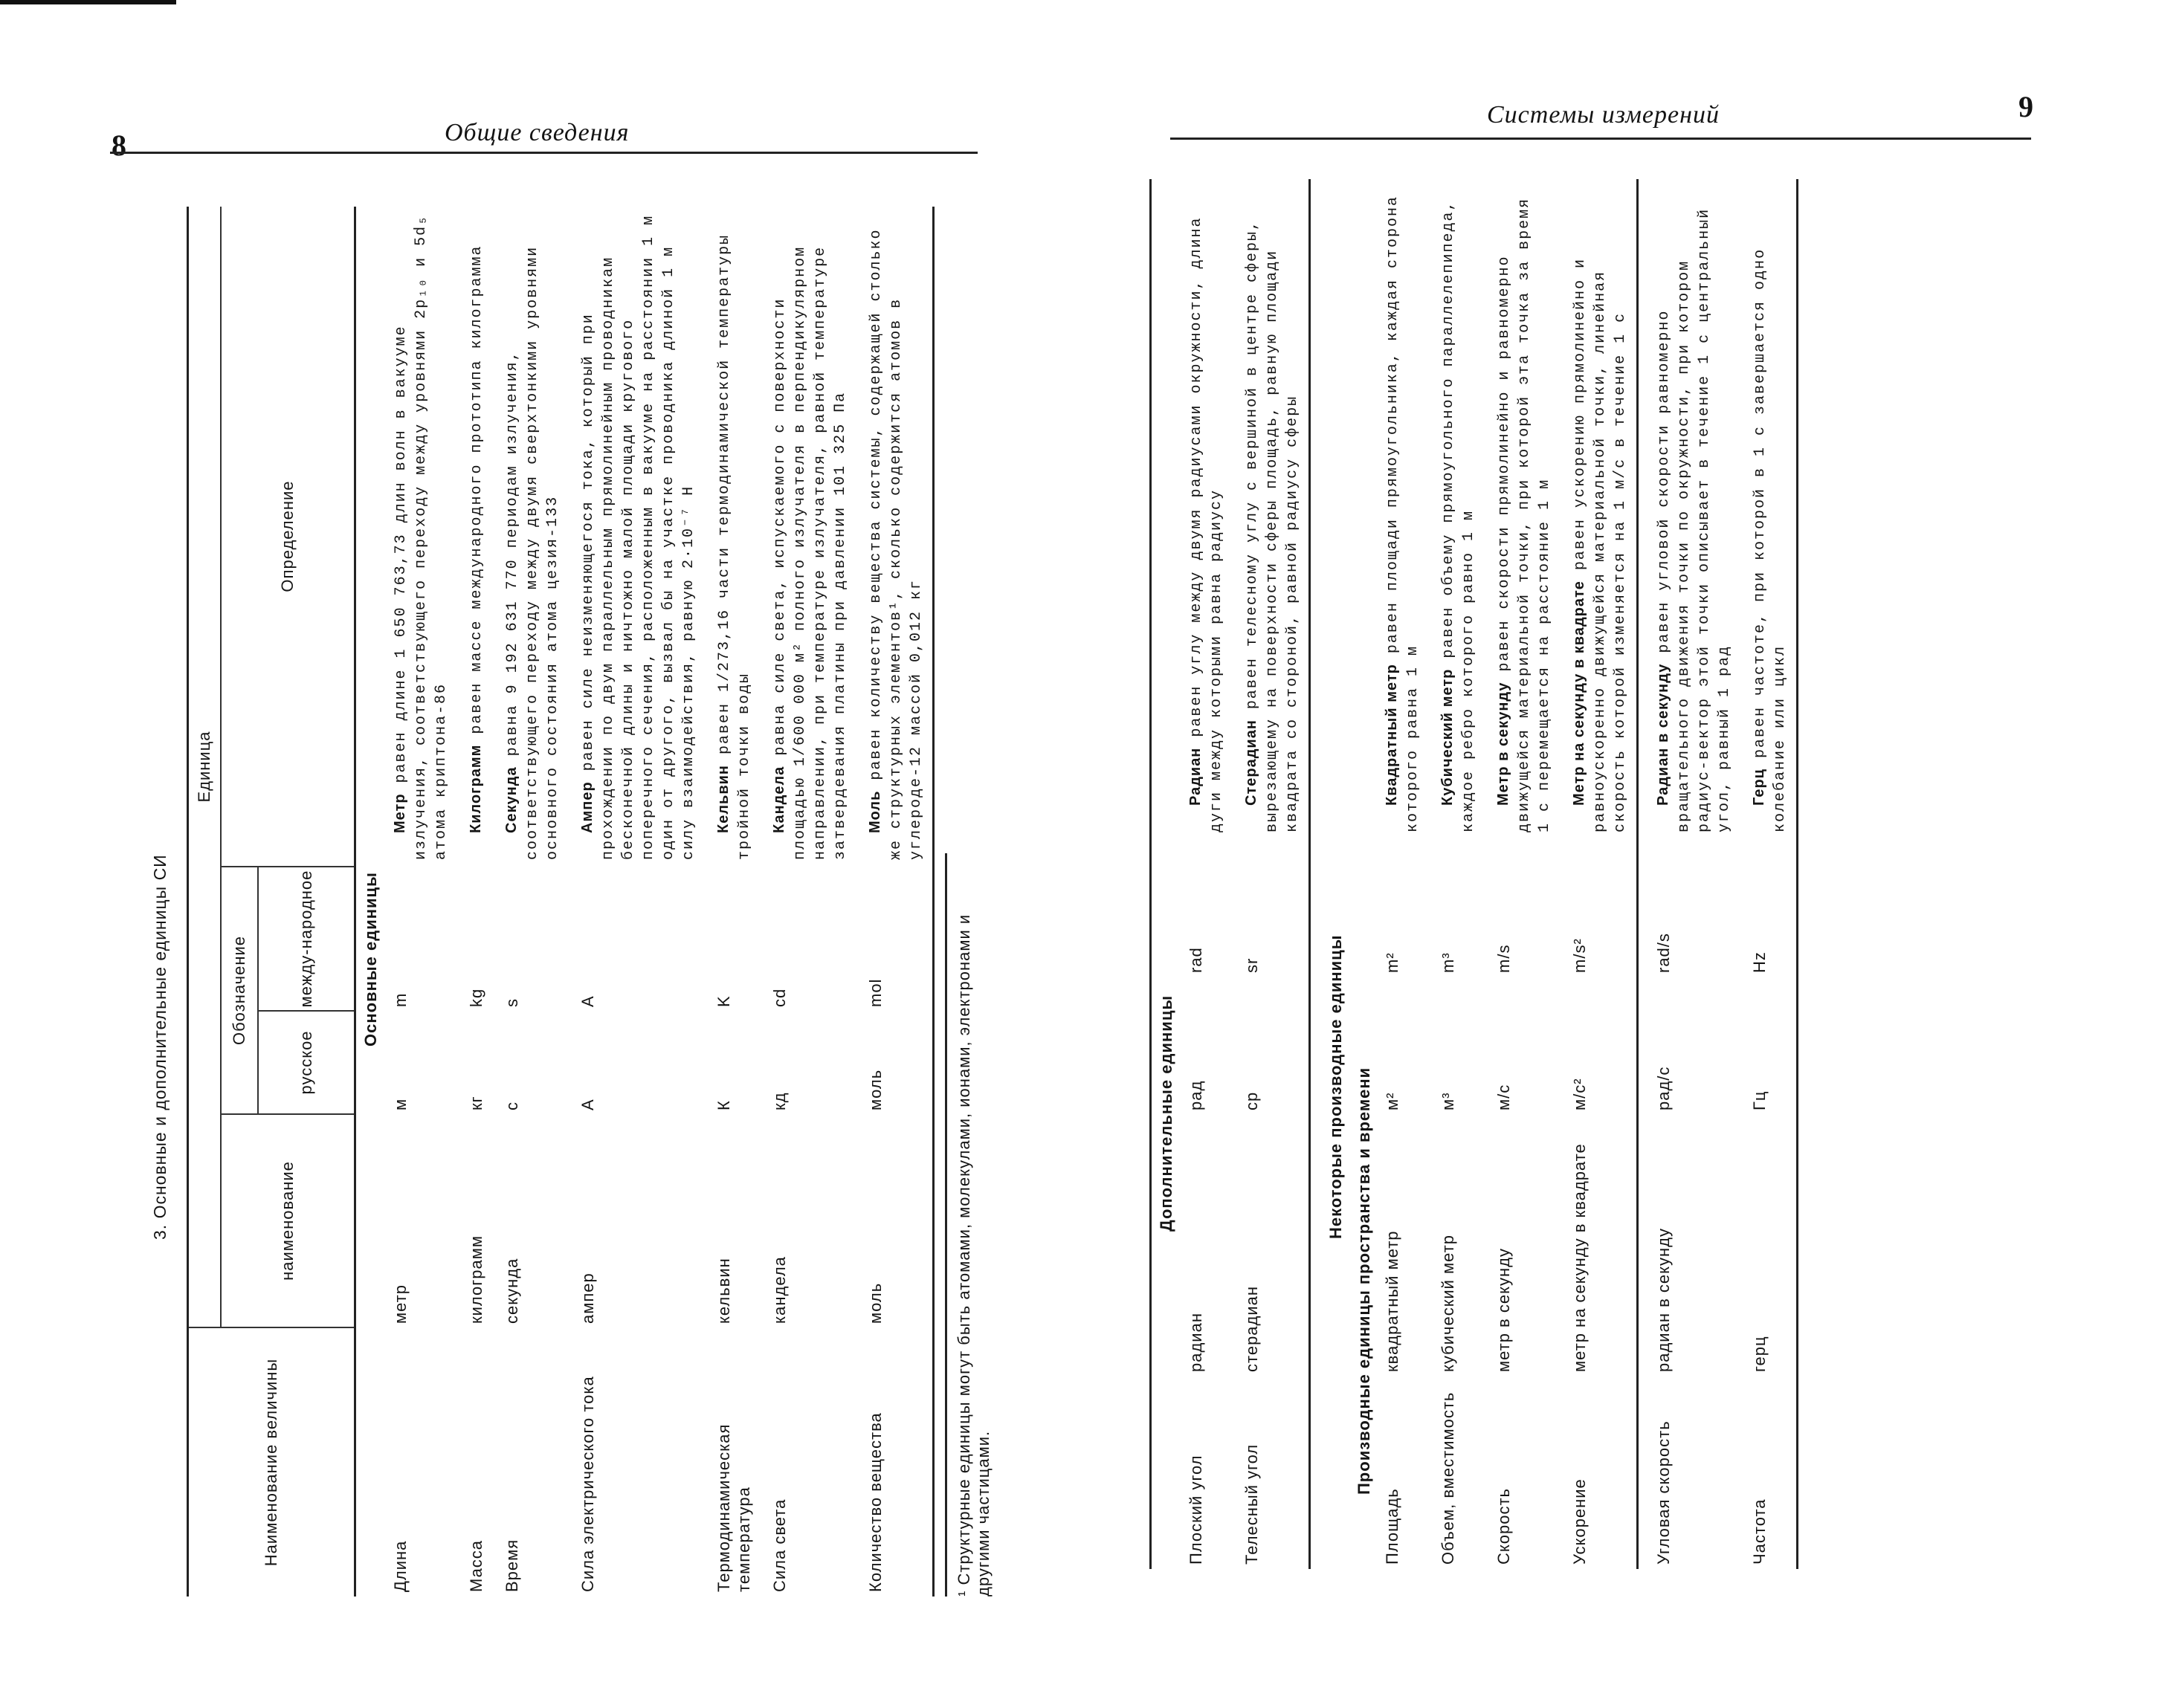 This screenshot has width=2159, height=1708. What do you see at coordinates (1251, 1328) in the screenshot?
I see `unit-name-cell: стерадиан` at bounding box center [1251, 1328].